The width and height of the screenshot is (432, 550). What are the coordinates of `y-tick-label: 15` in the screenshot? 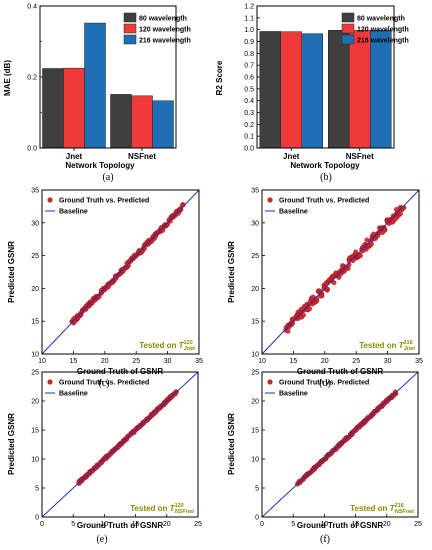 It's located at (35, 322).